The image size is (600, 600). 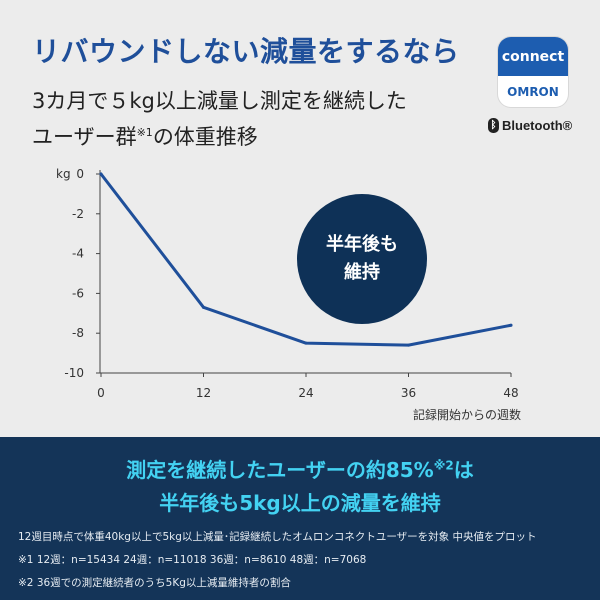 I want to click on subtitle-line2: ユーザー群※1の体重推移, so click(x=219, y=135).